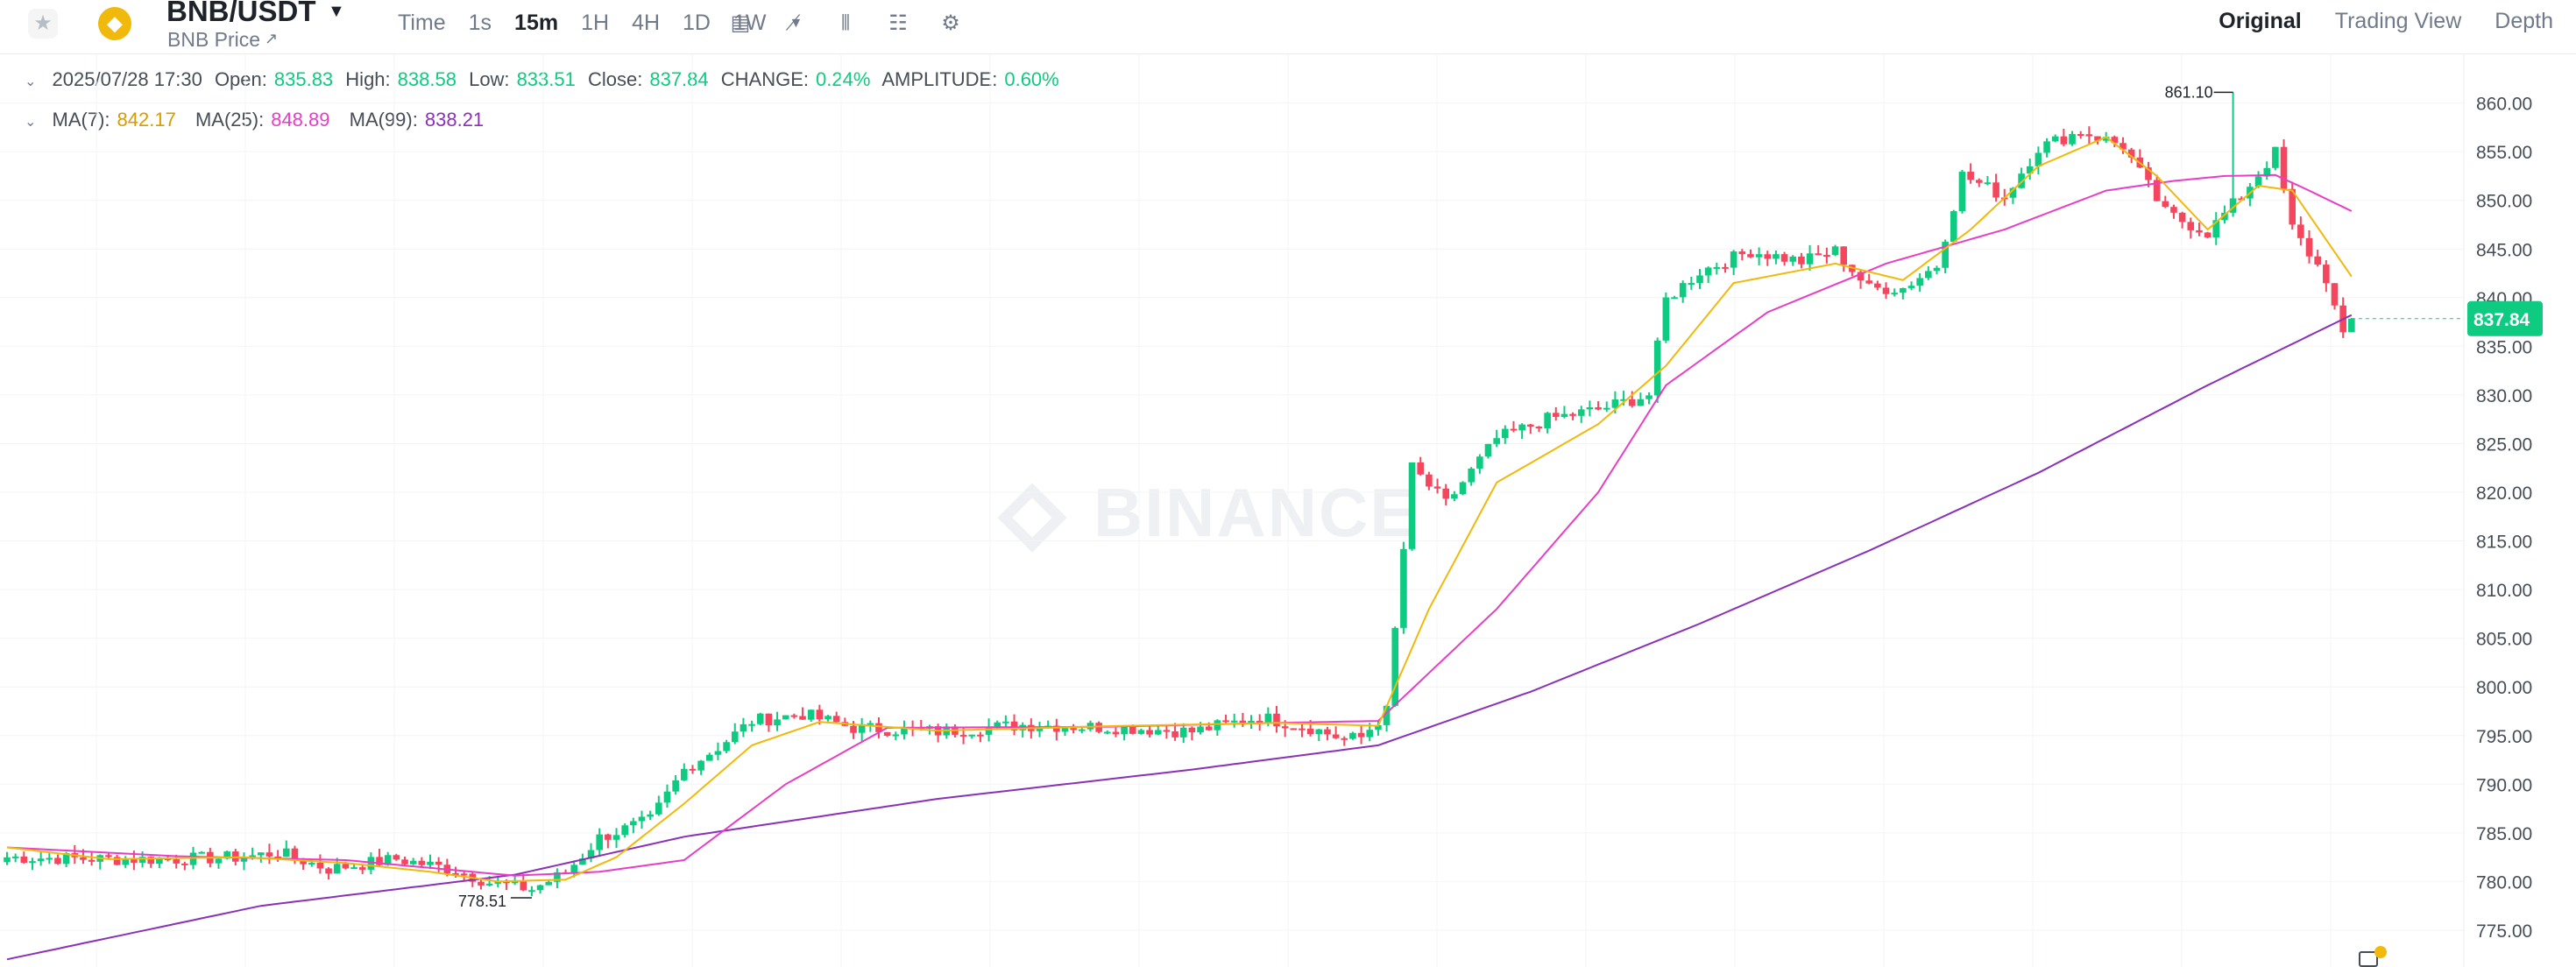 Image resolution: width=2576 pixels, height=967 pixels. What do you see at coordinates (796, 23) in the screenshot?
I see `interval-more-caret-icon: ▼` at bounding box center [796, 23].